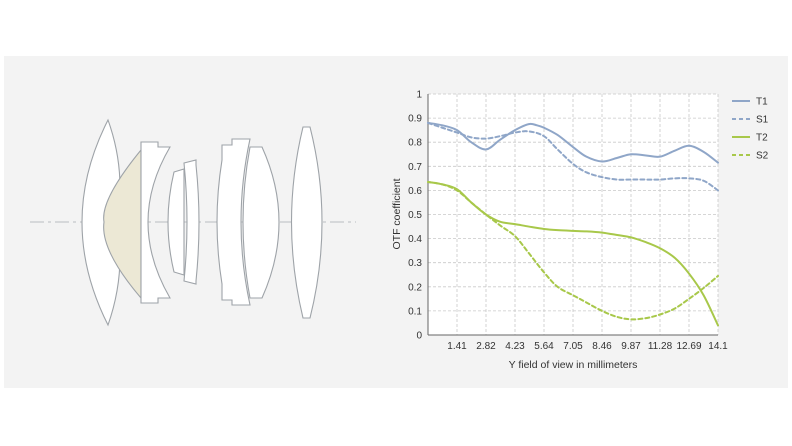 This screenshot has width=792, height=446. What do you see at coordinates (660, 346) in the screenshot?
I see `x-tick-label: 11.28` at bounding box center [660, 346].